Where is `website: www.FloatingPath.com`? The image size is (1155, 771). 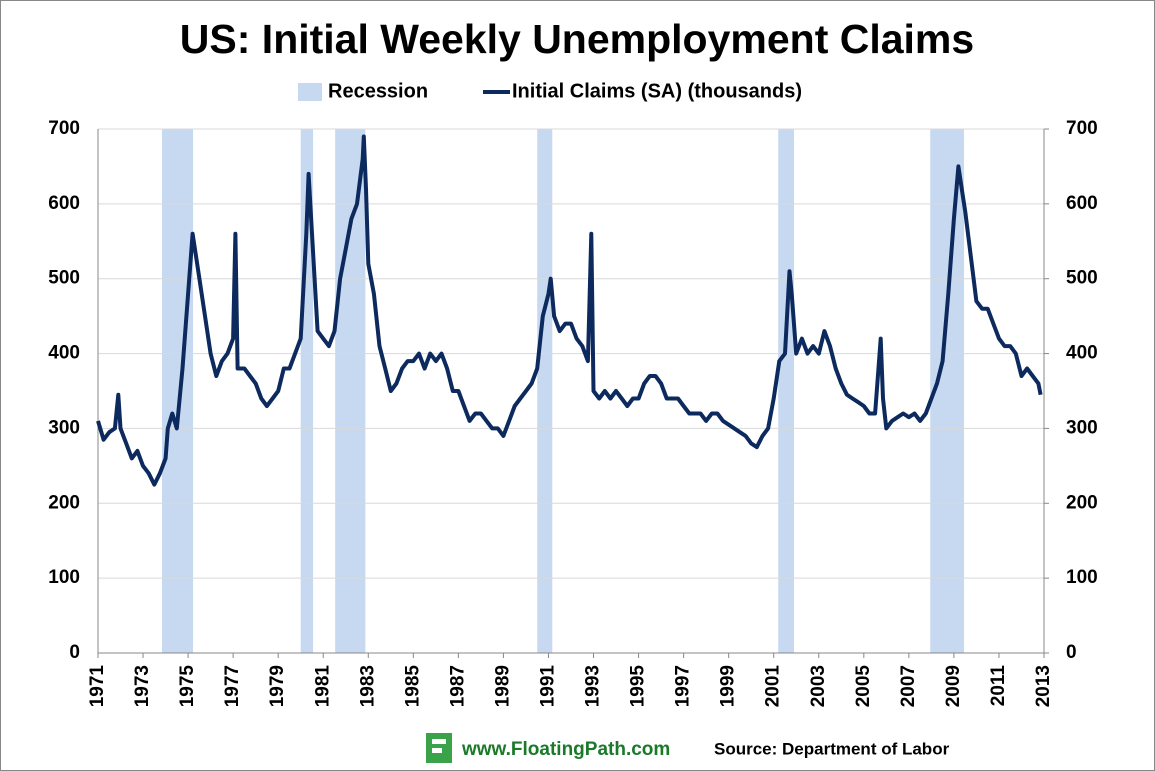
website: www.FloatingPath.com is located at coordinates (565, 749).